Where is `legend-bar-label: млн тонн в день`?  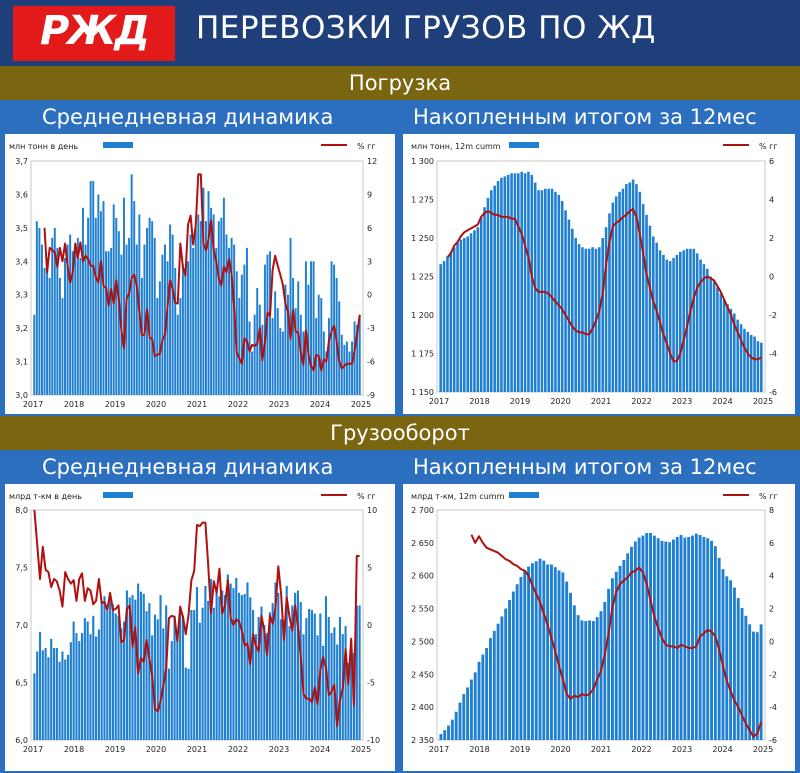
legend-bar-label: млн тонн в день is located at coordinates (43, 146).